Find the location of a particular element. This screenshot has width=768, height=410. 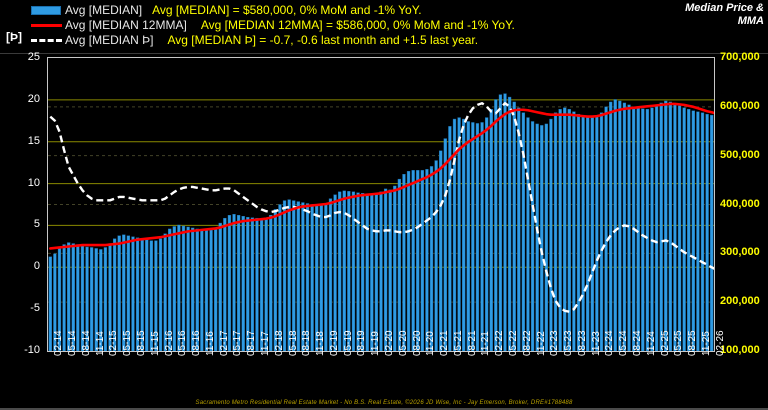

x-axis-tick: 08-21 is located at coordinates (472, 343).